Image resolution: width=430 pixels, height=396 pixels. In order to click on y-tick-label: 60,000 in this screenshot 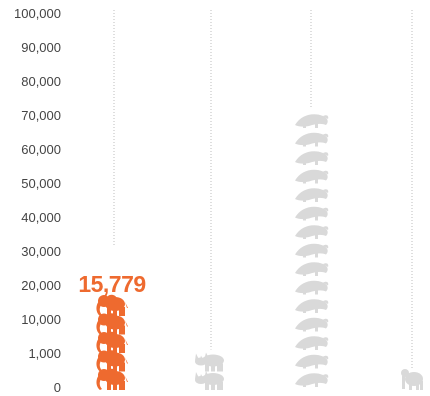, I will do `click(41, 149)`.